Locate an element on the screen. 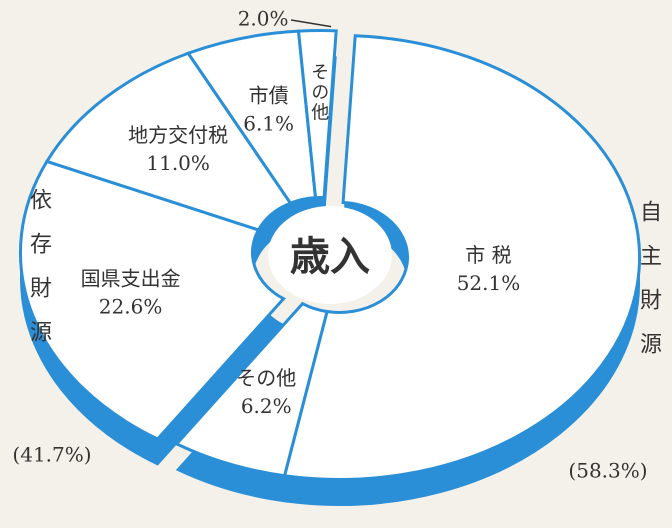 This screenshot has width=672, height=528. group-label: 依存財源 is located at coordinates (39, 276).